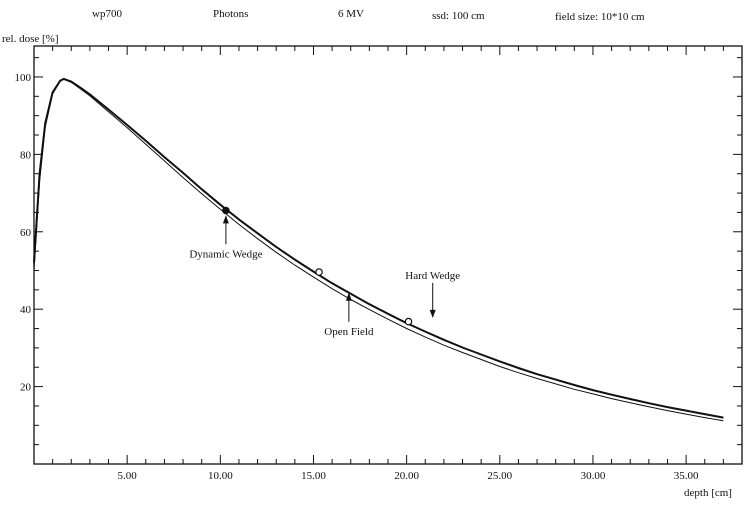  I want to click on x-tick-label: 15.00, so click(313, 476).